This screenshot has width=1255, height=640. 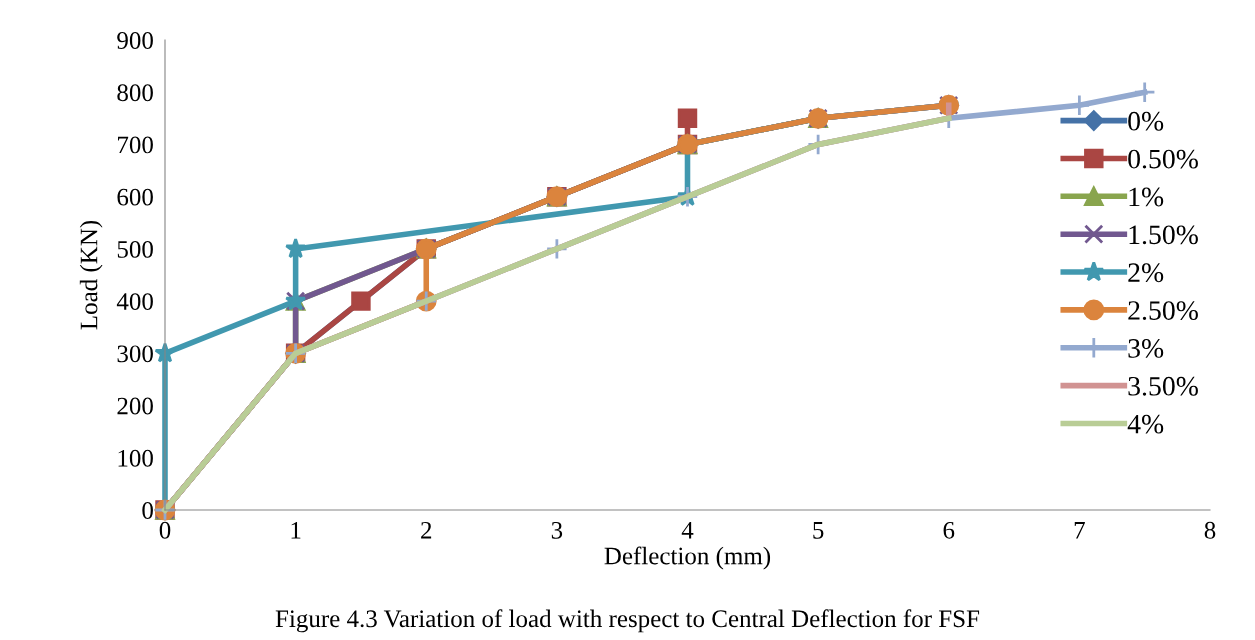 What do you see at coordinates (1146, 348) in the screenshot?
I see `legend-label: 3%` at bounding box center [1146, 348].